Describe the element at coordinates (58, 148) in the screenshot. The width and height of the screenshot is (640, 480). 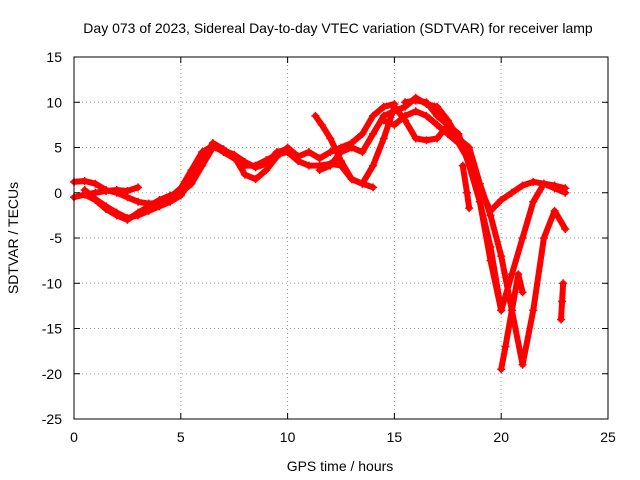
I see `y-tick-label: 5` at that location.